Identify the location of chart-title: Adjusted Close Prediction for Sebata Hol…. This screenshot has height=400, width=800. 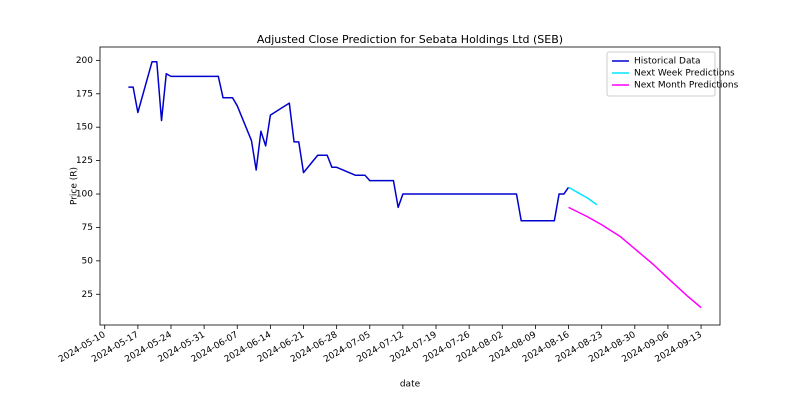
(410, 39).